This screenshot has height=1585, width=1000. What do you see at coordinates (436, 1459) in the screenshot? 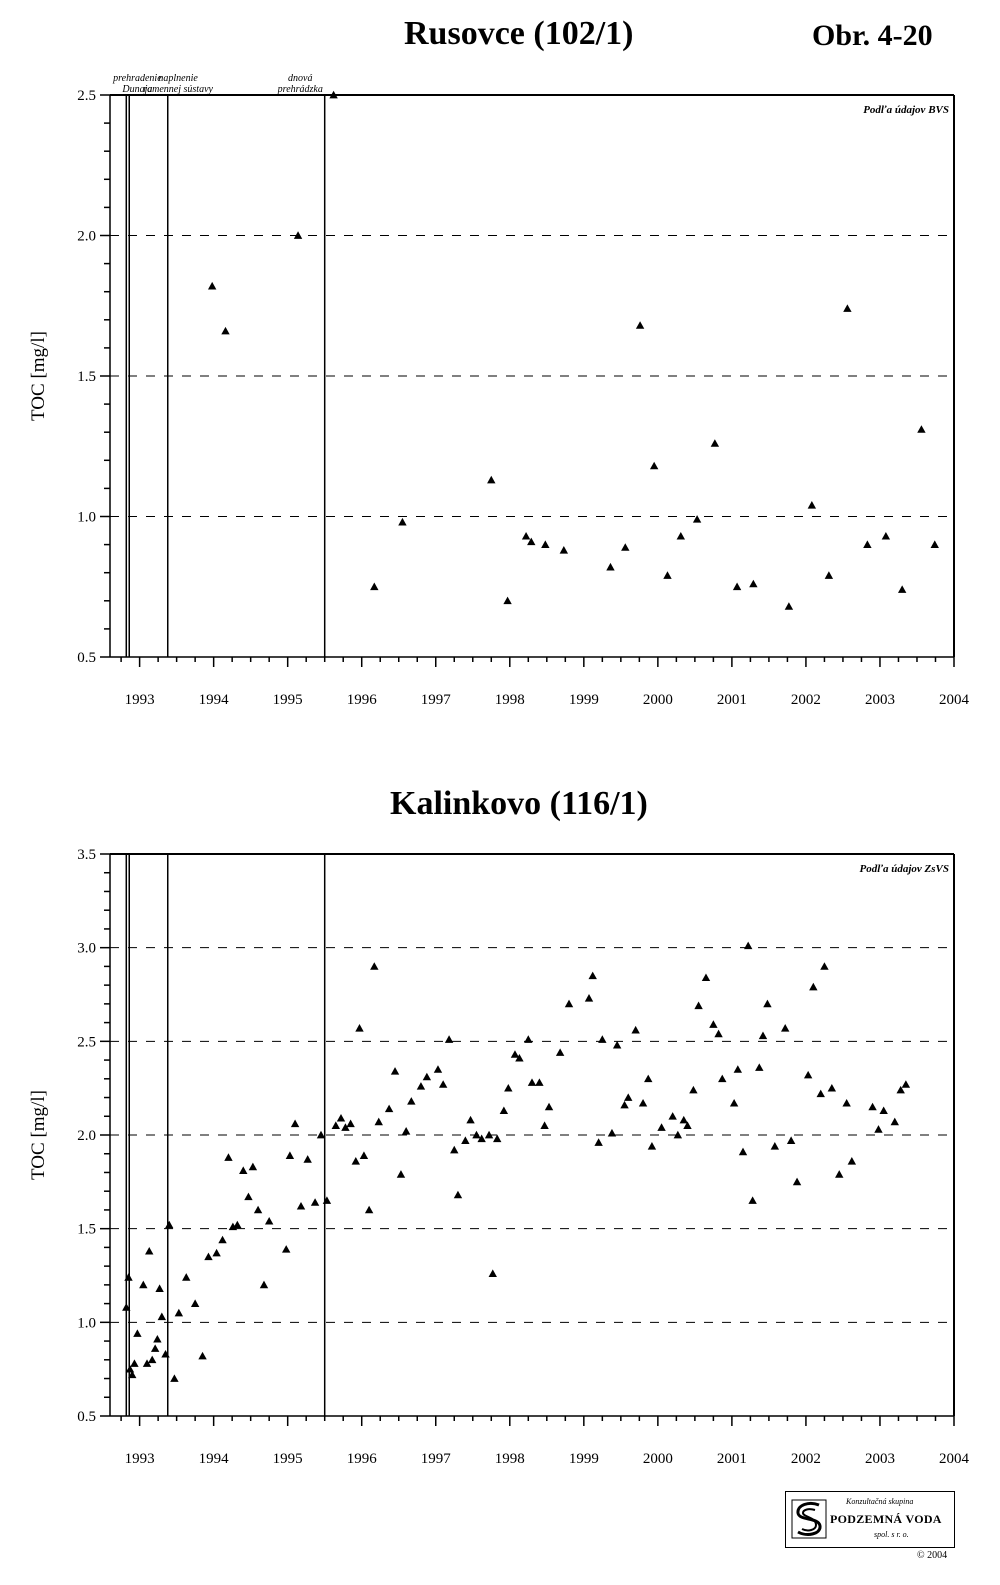
I see `x-tick-label: 1997` at bounding box center [436, 1459].